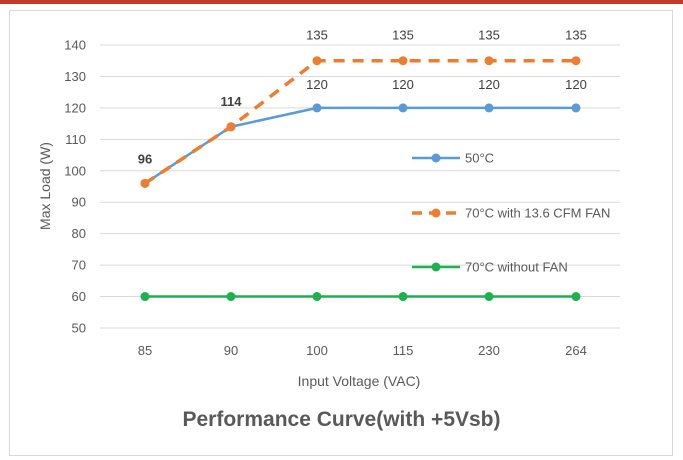 This screenshot has width=683, height=460. What do you see at coordinates (79, 233) in the screenshot?
I see `y-tick-label: 80` at bounding box center [79, 233].